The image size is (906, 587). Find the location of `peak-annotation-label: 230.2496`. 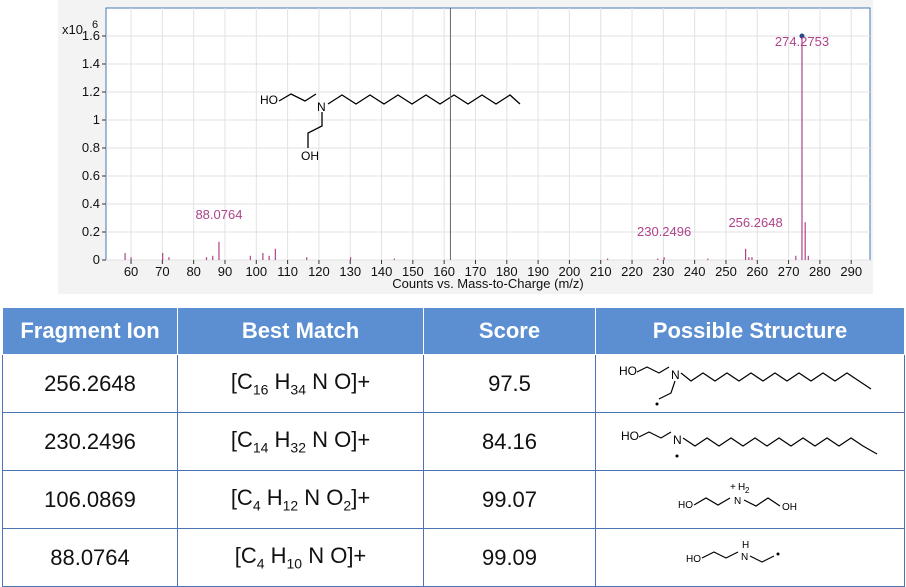

peak-annotation-label: 230.2496 is located at coordinates (664, 231).